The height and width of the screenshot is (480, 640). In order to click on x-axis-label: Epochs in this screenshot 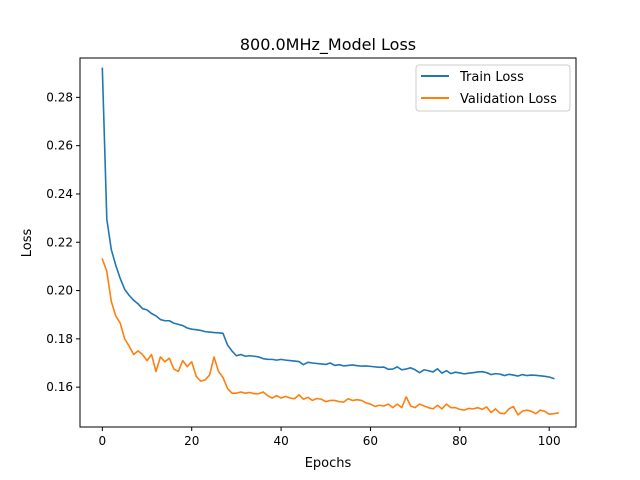, I will do `click(328, 463)`.